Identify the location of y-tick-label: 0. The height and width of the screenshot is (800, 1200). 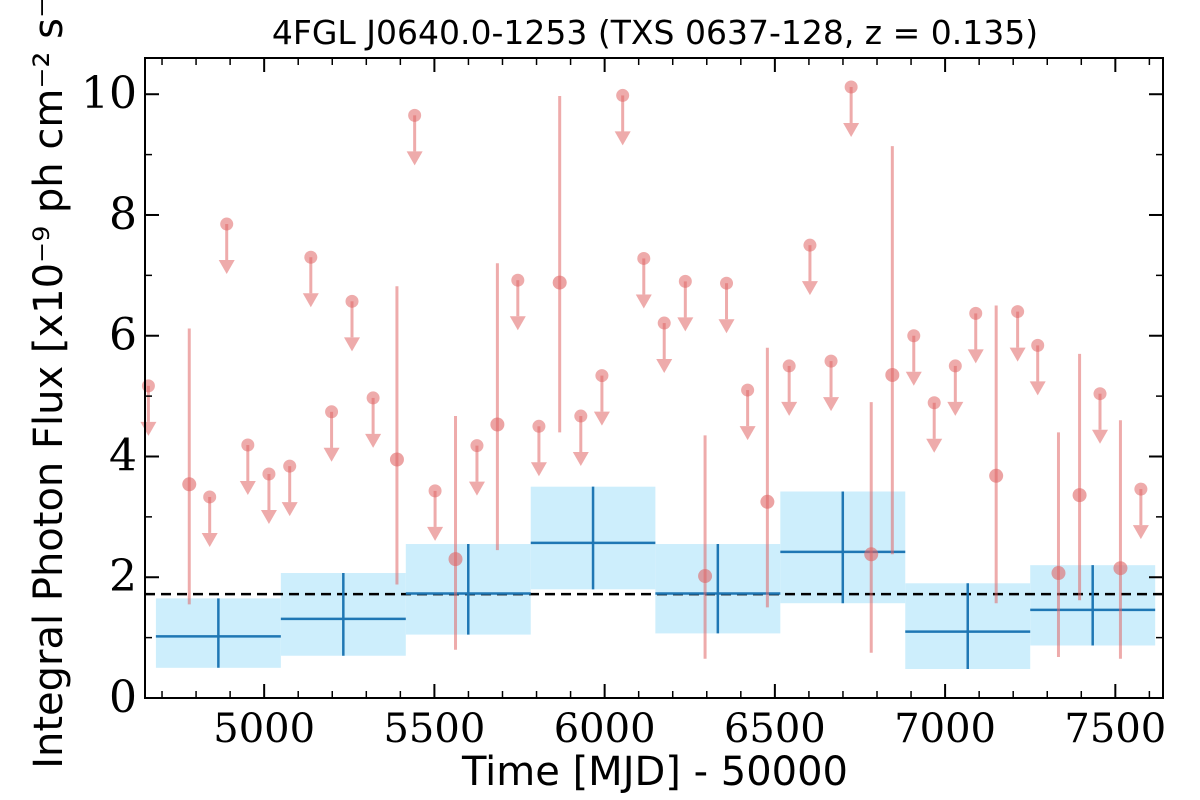
(123, 697).